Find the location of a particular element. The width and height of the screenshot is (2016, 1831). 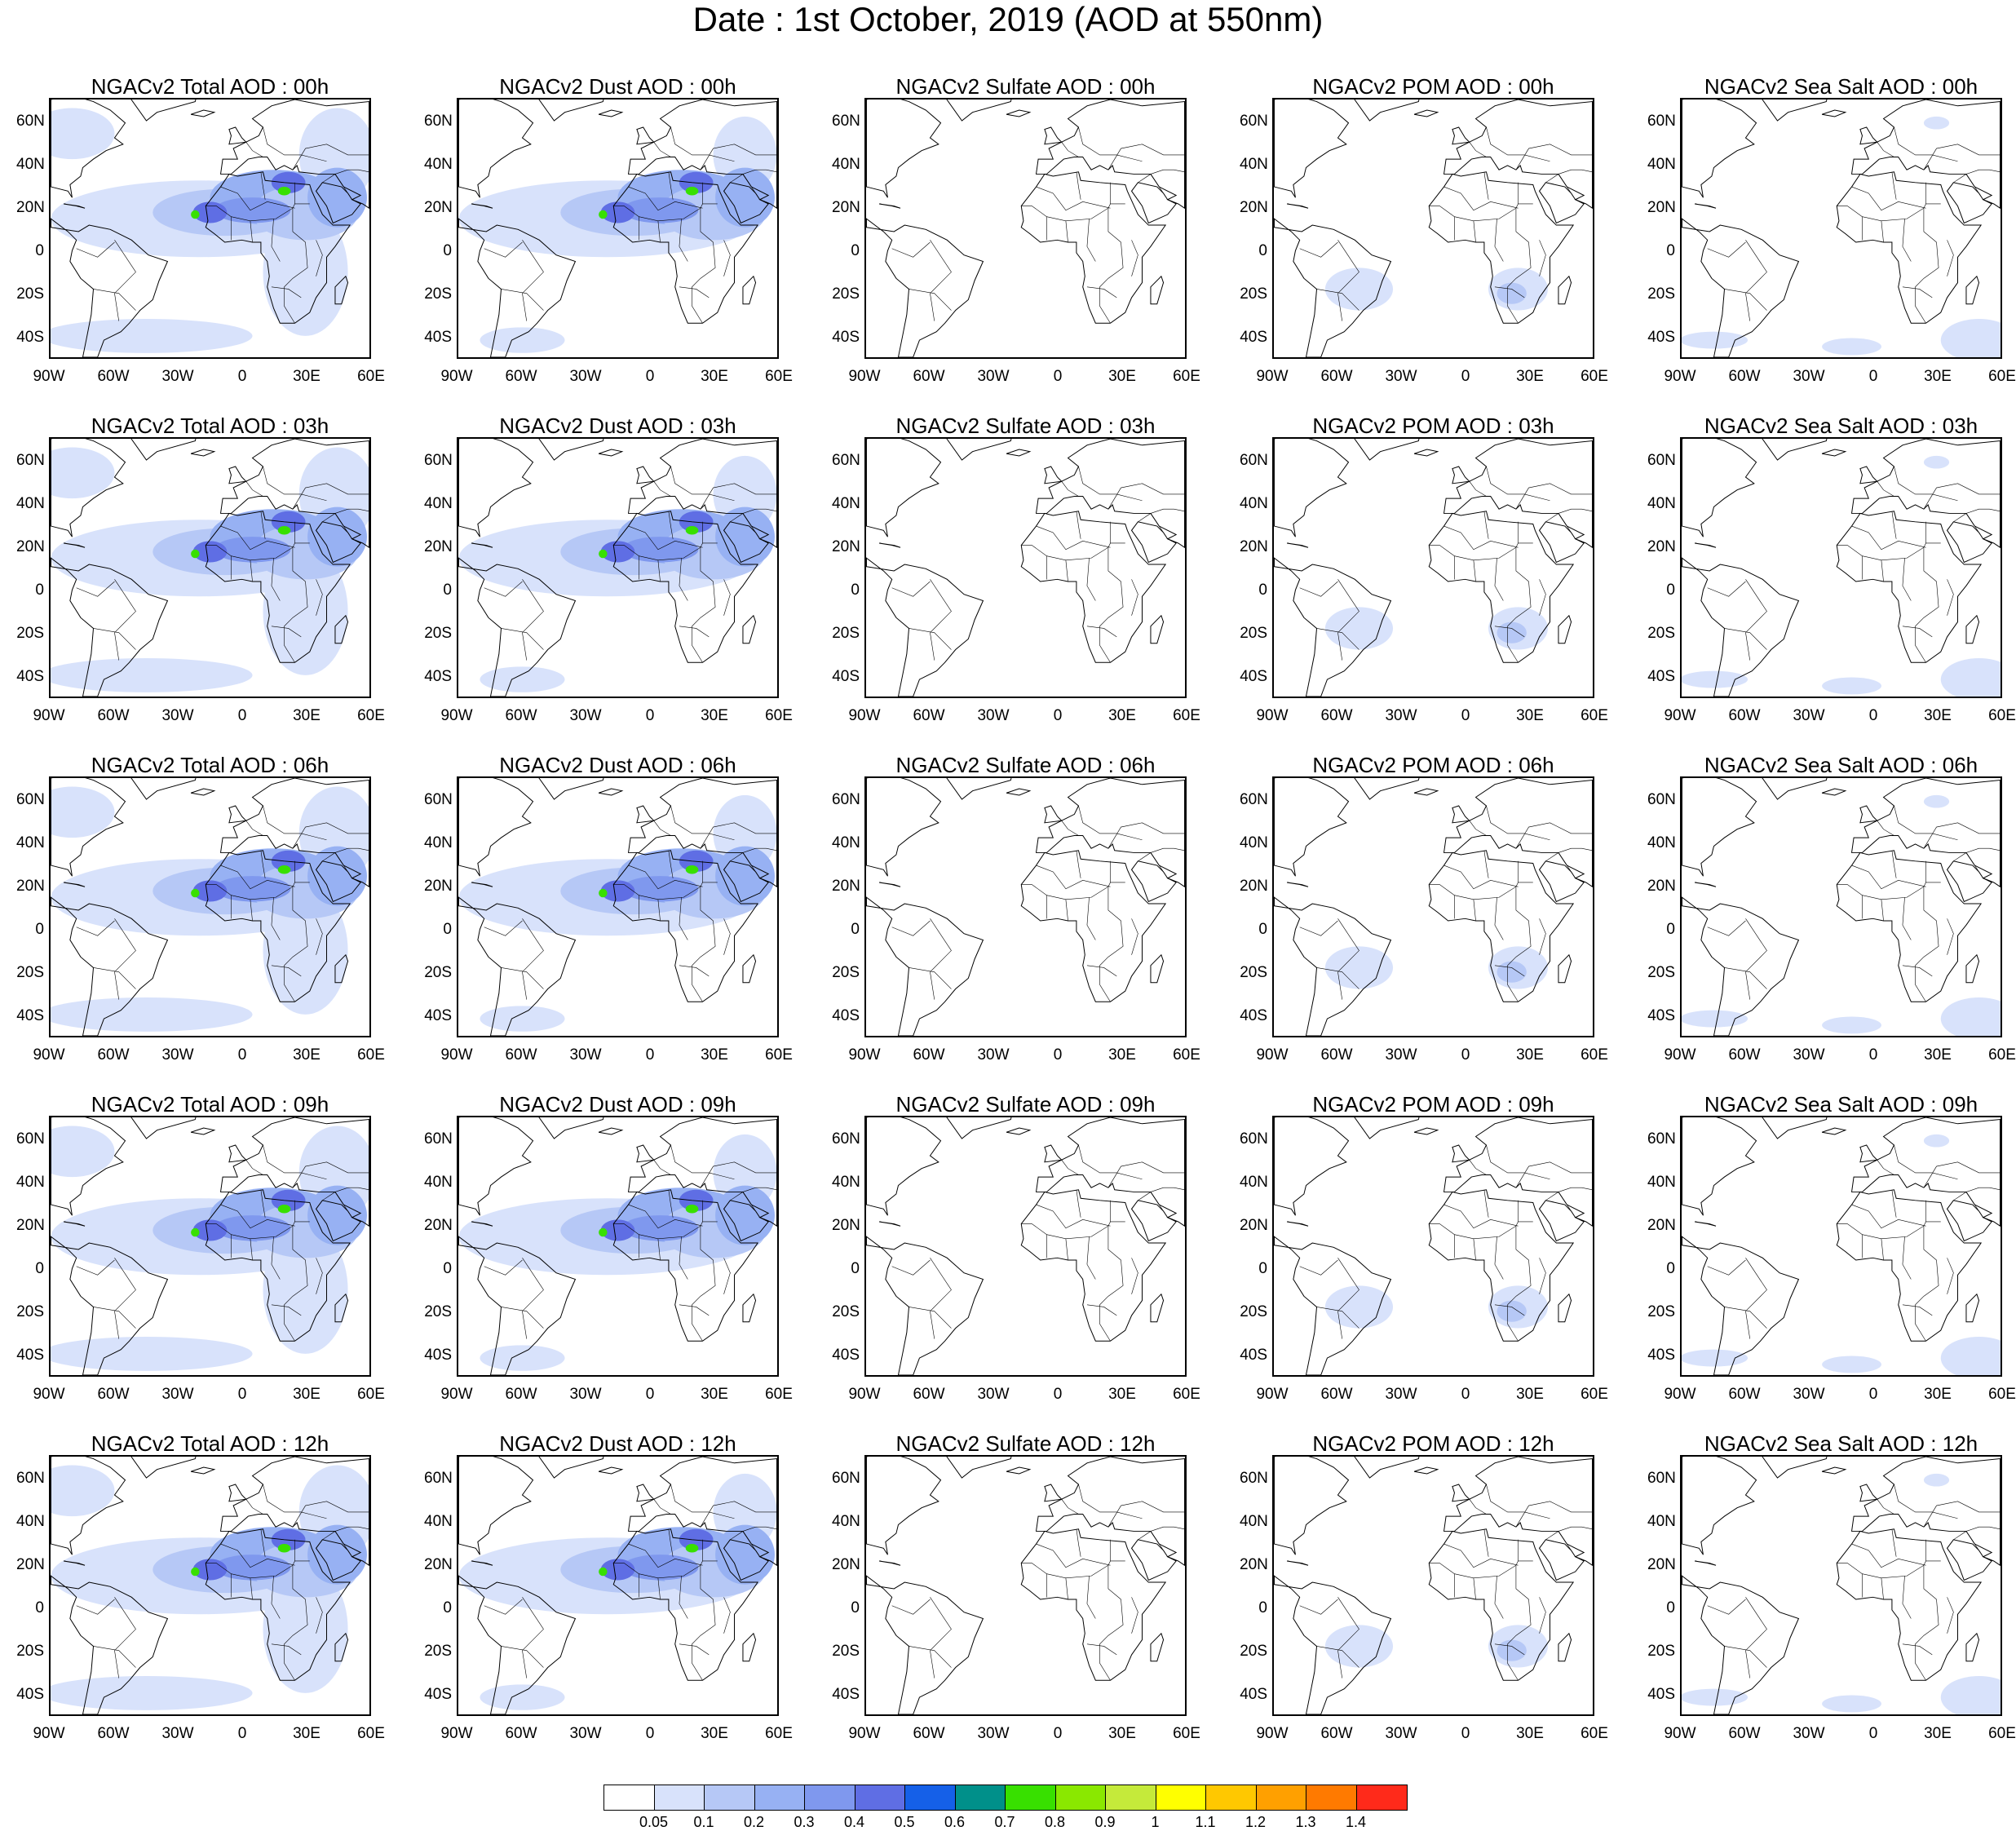

lat-tick-label: 20N is located at coordinates (1254, 886).